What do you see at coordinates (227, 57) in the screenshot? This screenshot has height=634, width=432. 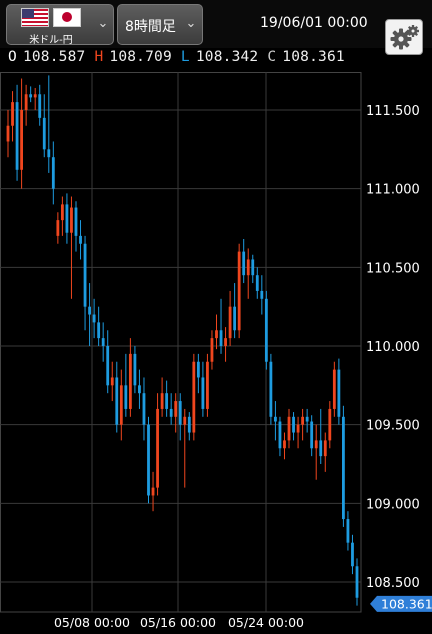 I see `low-value: 108.342` at bounding box center [227, 57].